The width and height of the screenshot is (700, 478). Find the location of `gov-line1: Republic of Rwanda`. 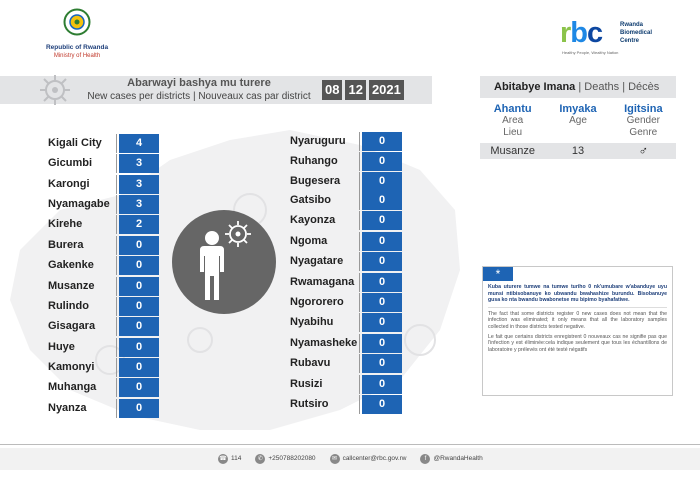

gov-line1: Republic of Rwanda is located at coordinates (77, 47).